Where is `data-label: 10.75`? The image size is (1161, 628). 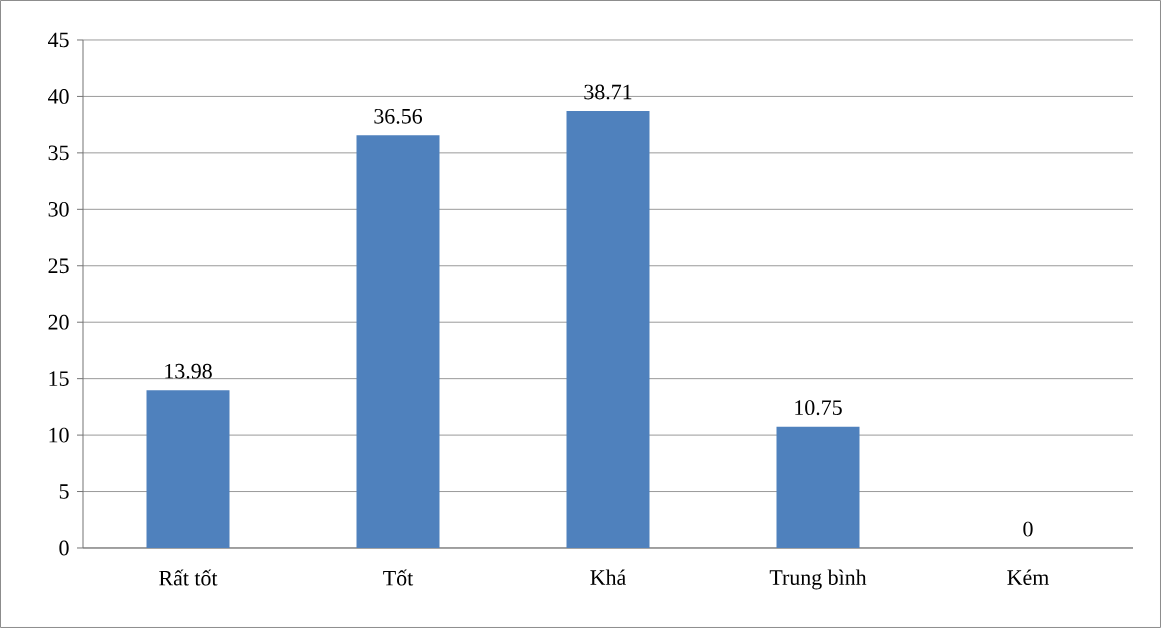
data-label: 10.75 is located at coordinates (818, 408).